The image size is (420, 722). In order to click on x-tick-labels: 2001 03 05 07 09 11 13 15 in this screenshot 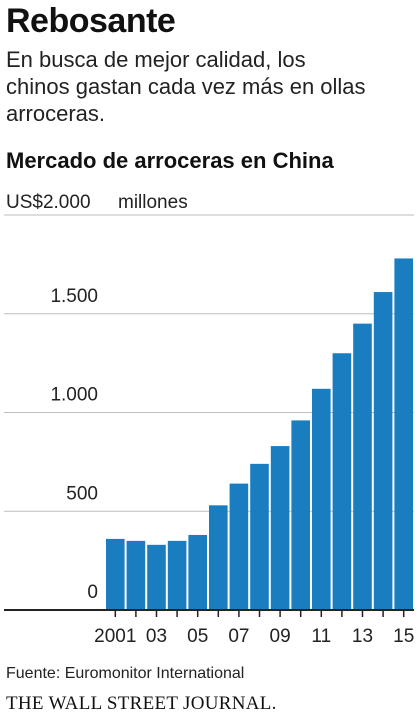, I will do `click(254, 628)`.